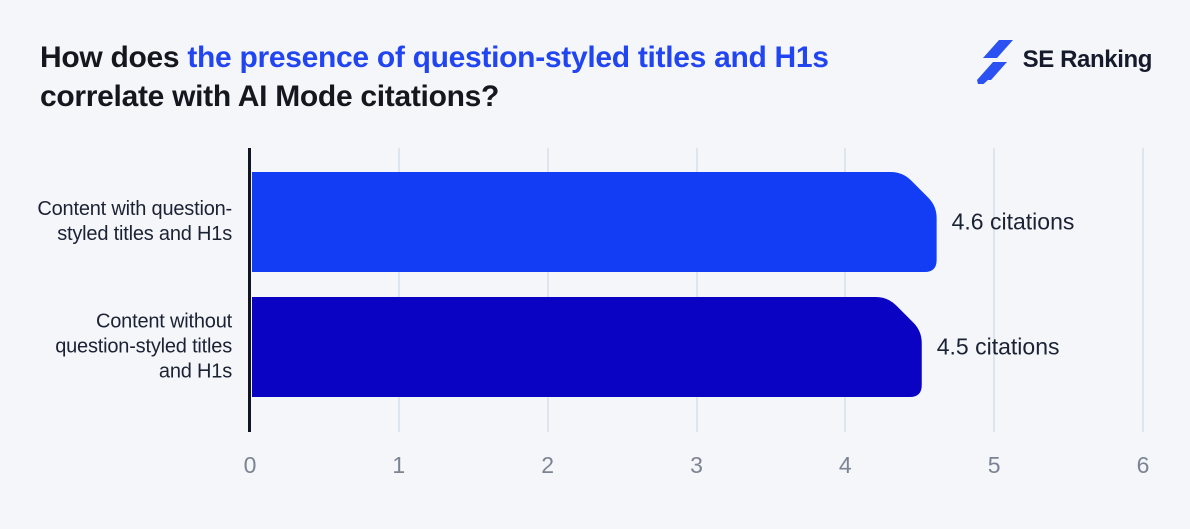 The width and height of the screenshot is (1190, 529). I want to click on x-tick-label-3: 3, so click(696, 465).